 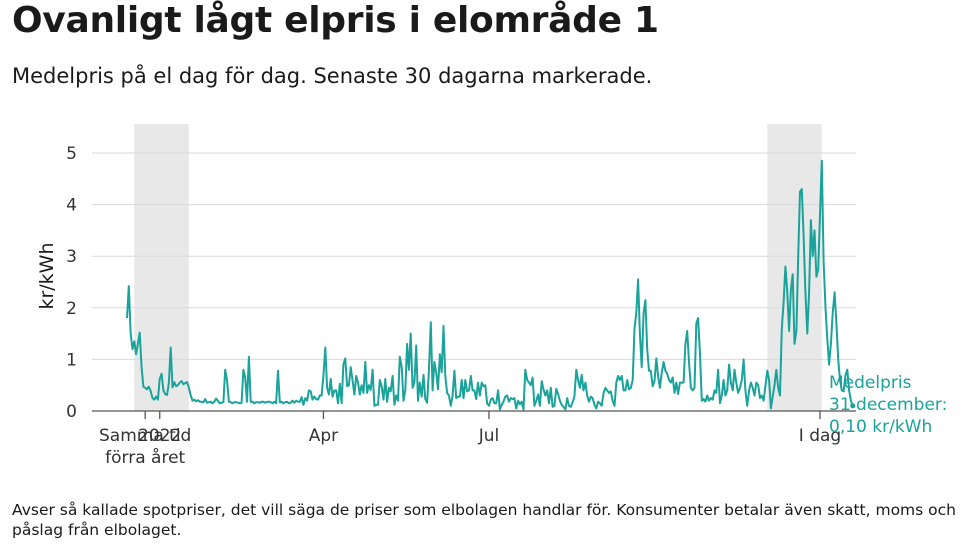 What do you see at coordinates (71, 309) in the screenshot?
I see `y-tick-label: 2` at bounding box center [71, 309].